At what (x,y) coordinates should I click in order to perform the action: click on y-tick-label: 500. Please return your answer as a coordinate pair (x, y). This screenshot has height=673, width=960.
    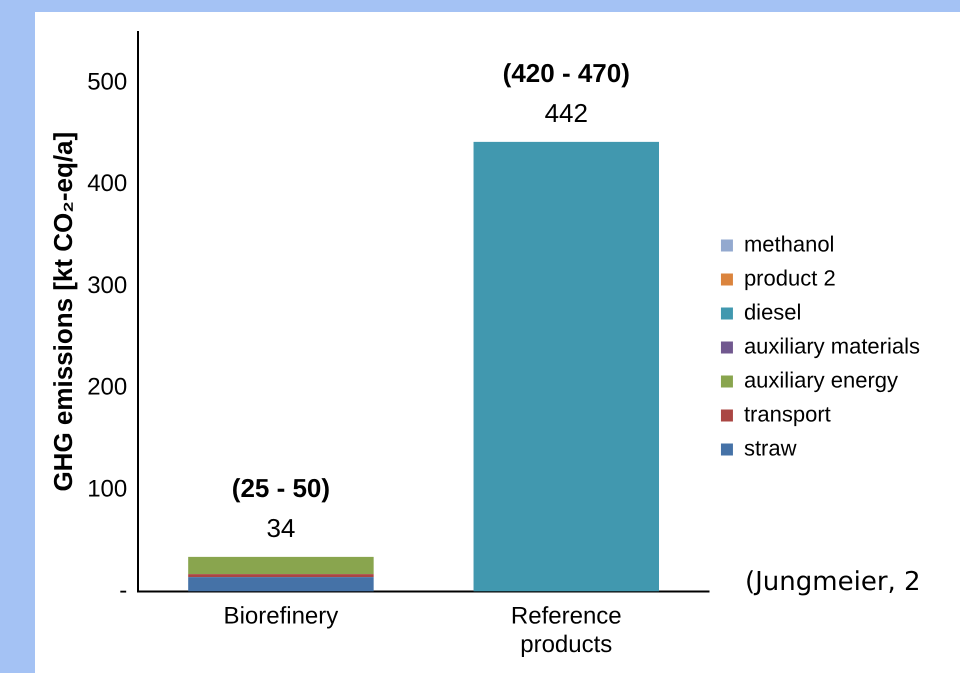
    Looking at the image, I should click on (107, 82).